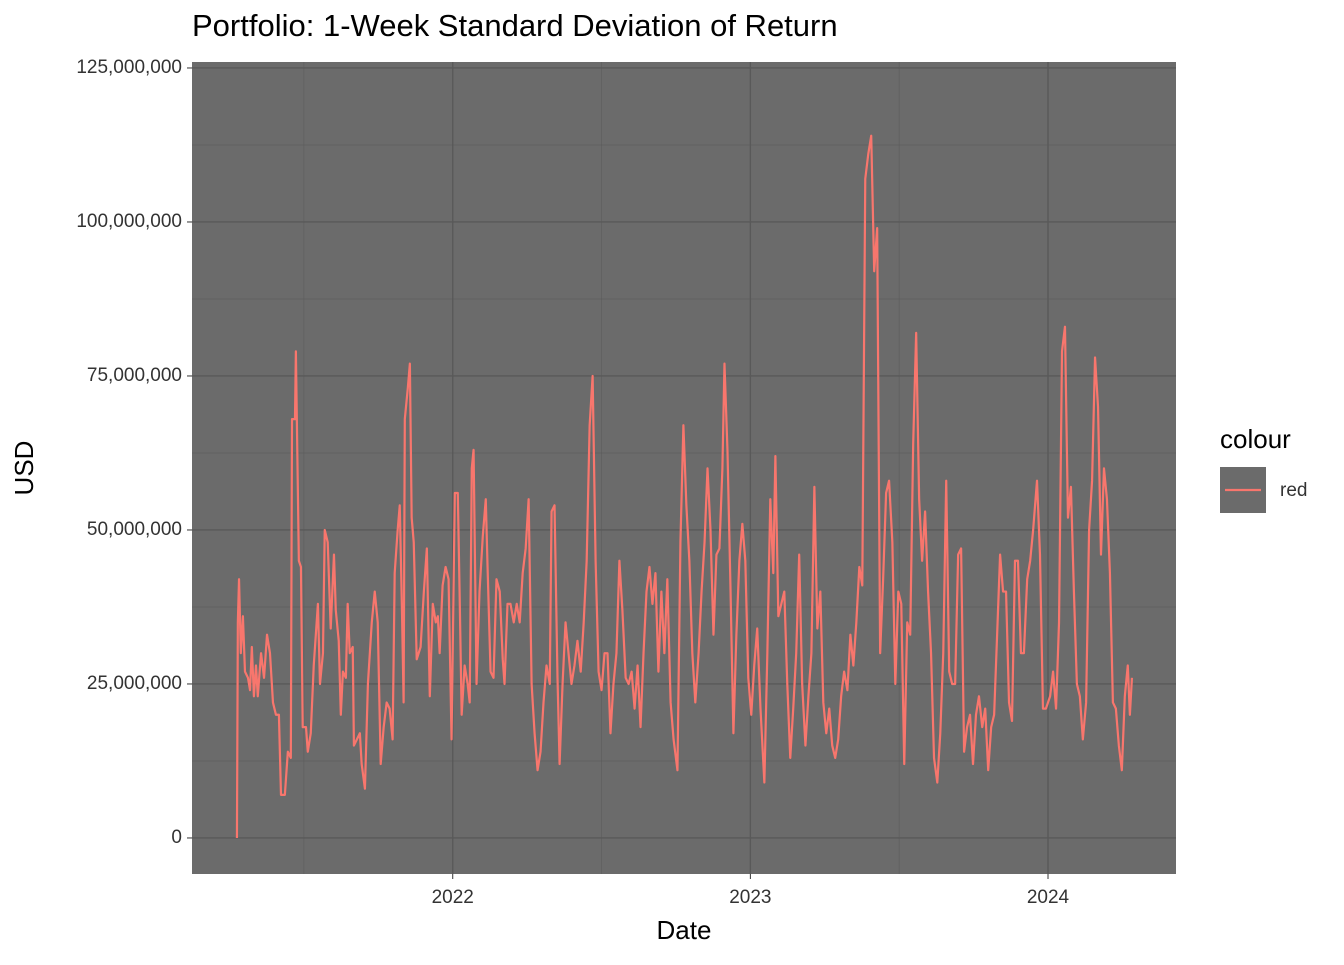 This screenshot has height=965, width=1344. What do you see at coordinates (129, 67) in the screenshot?
I see `y-tick-label: 125,000,000` at bounding box center [129, 67].